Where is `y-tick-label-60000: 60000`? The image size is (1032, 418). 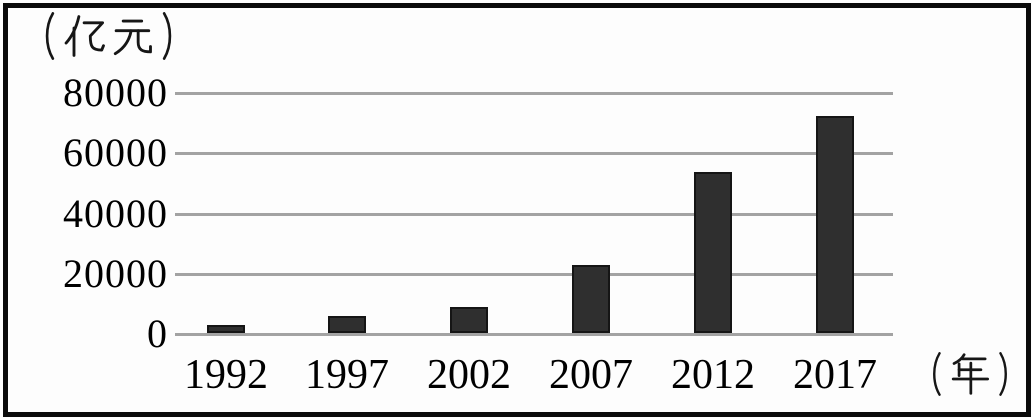 y-tick-label-60000: 60000 is located at coordinates (115, 152).